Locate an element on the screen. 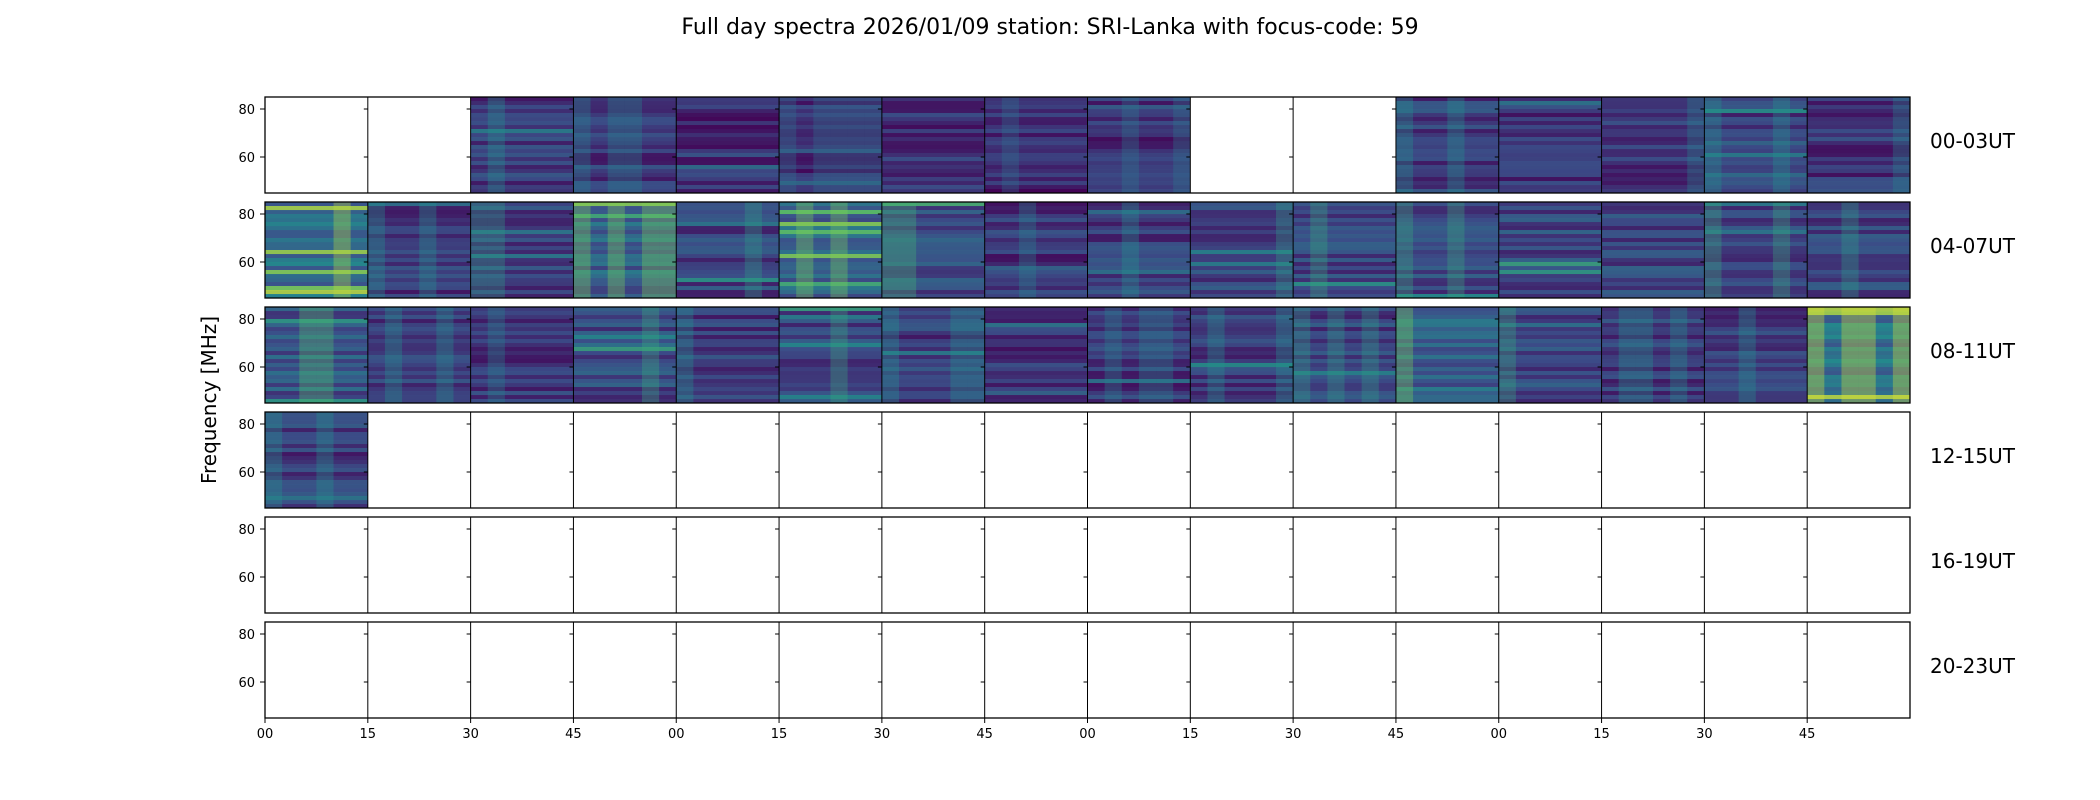 The image size is (2100, 800). x-tick-label: 45 is located at coordinates (984, 734).